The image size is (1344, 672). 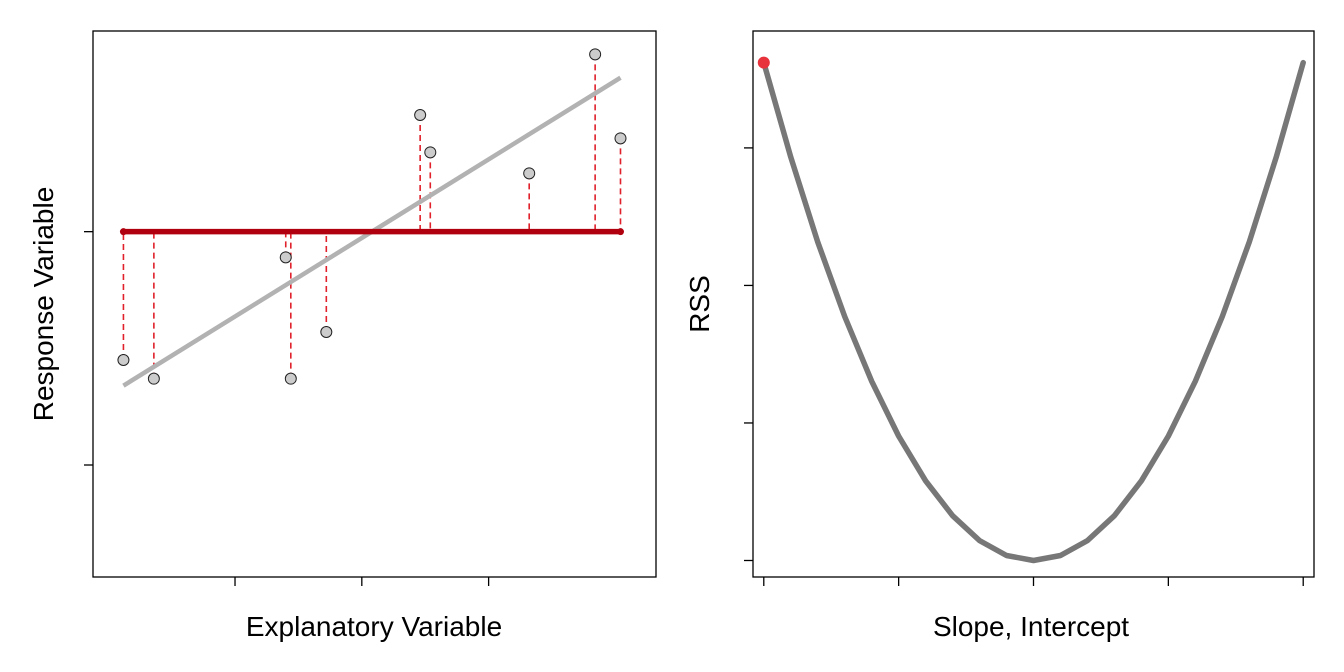 What do you see at coordinates (43, 304) in the screenshot?
I see `left-y-axis-title: Response Variable` at bounding box center [43, 304].